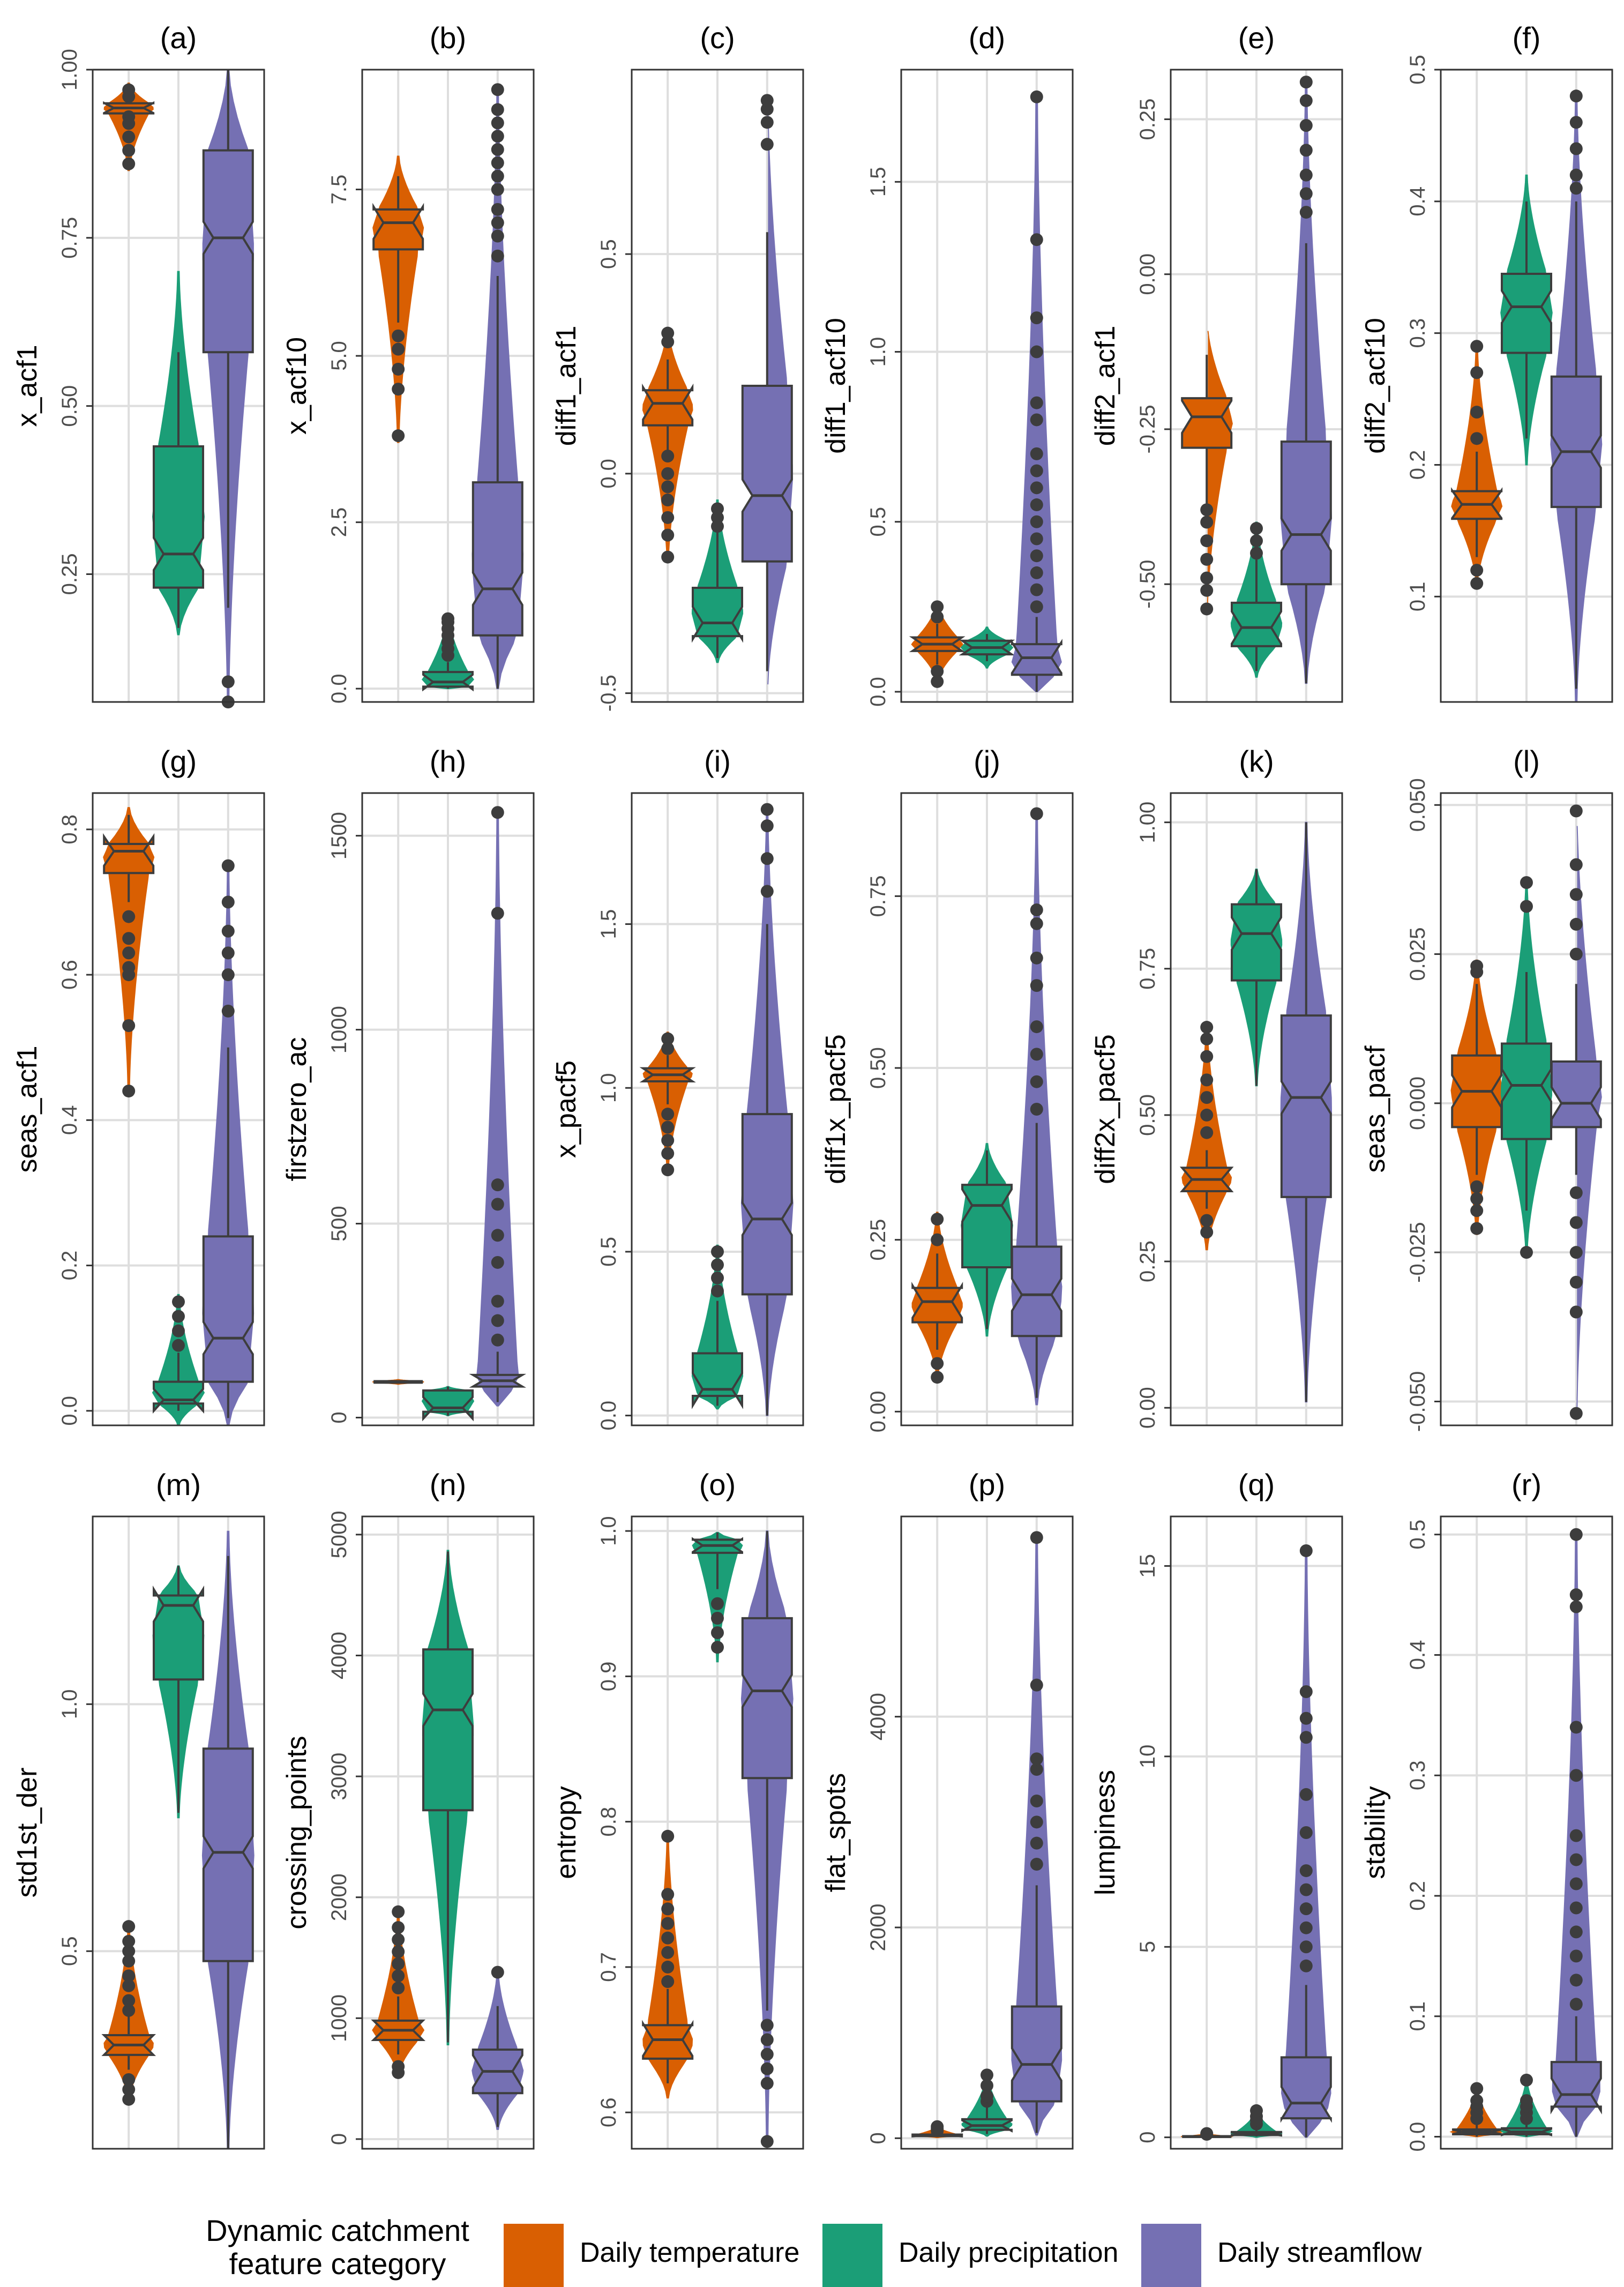 Image resolution: width=1624 pixels, height=2287 pixels. I want to click on tick-label: 0, so click(878, 2138).